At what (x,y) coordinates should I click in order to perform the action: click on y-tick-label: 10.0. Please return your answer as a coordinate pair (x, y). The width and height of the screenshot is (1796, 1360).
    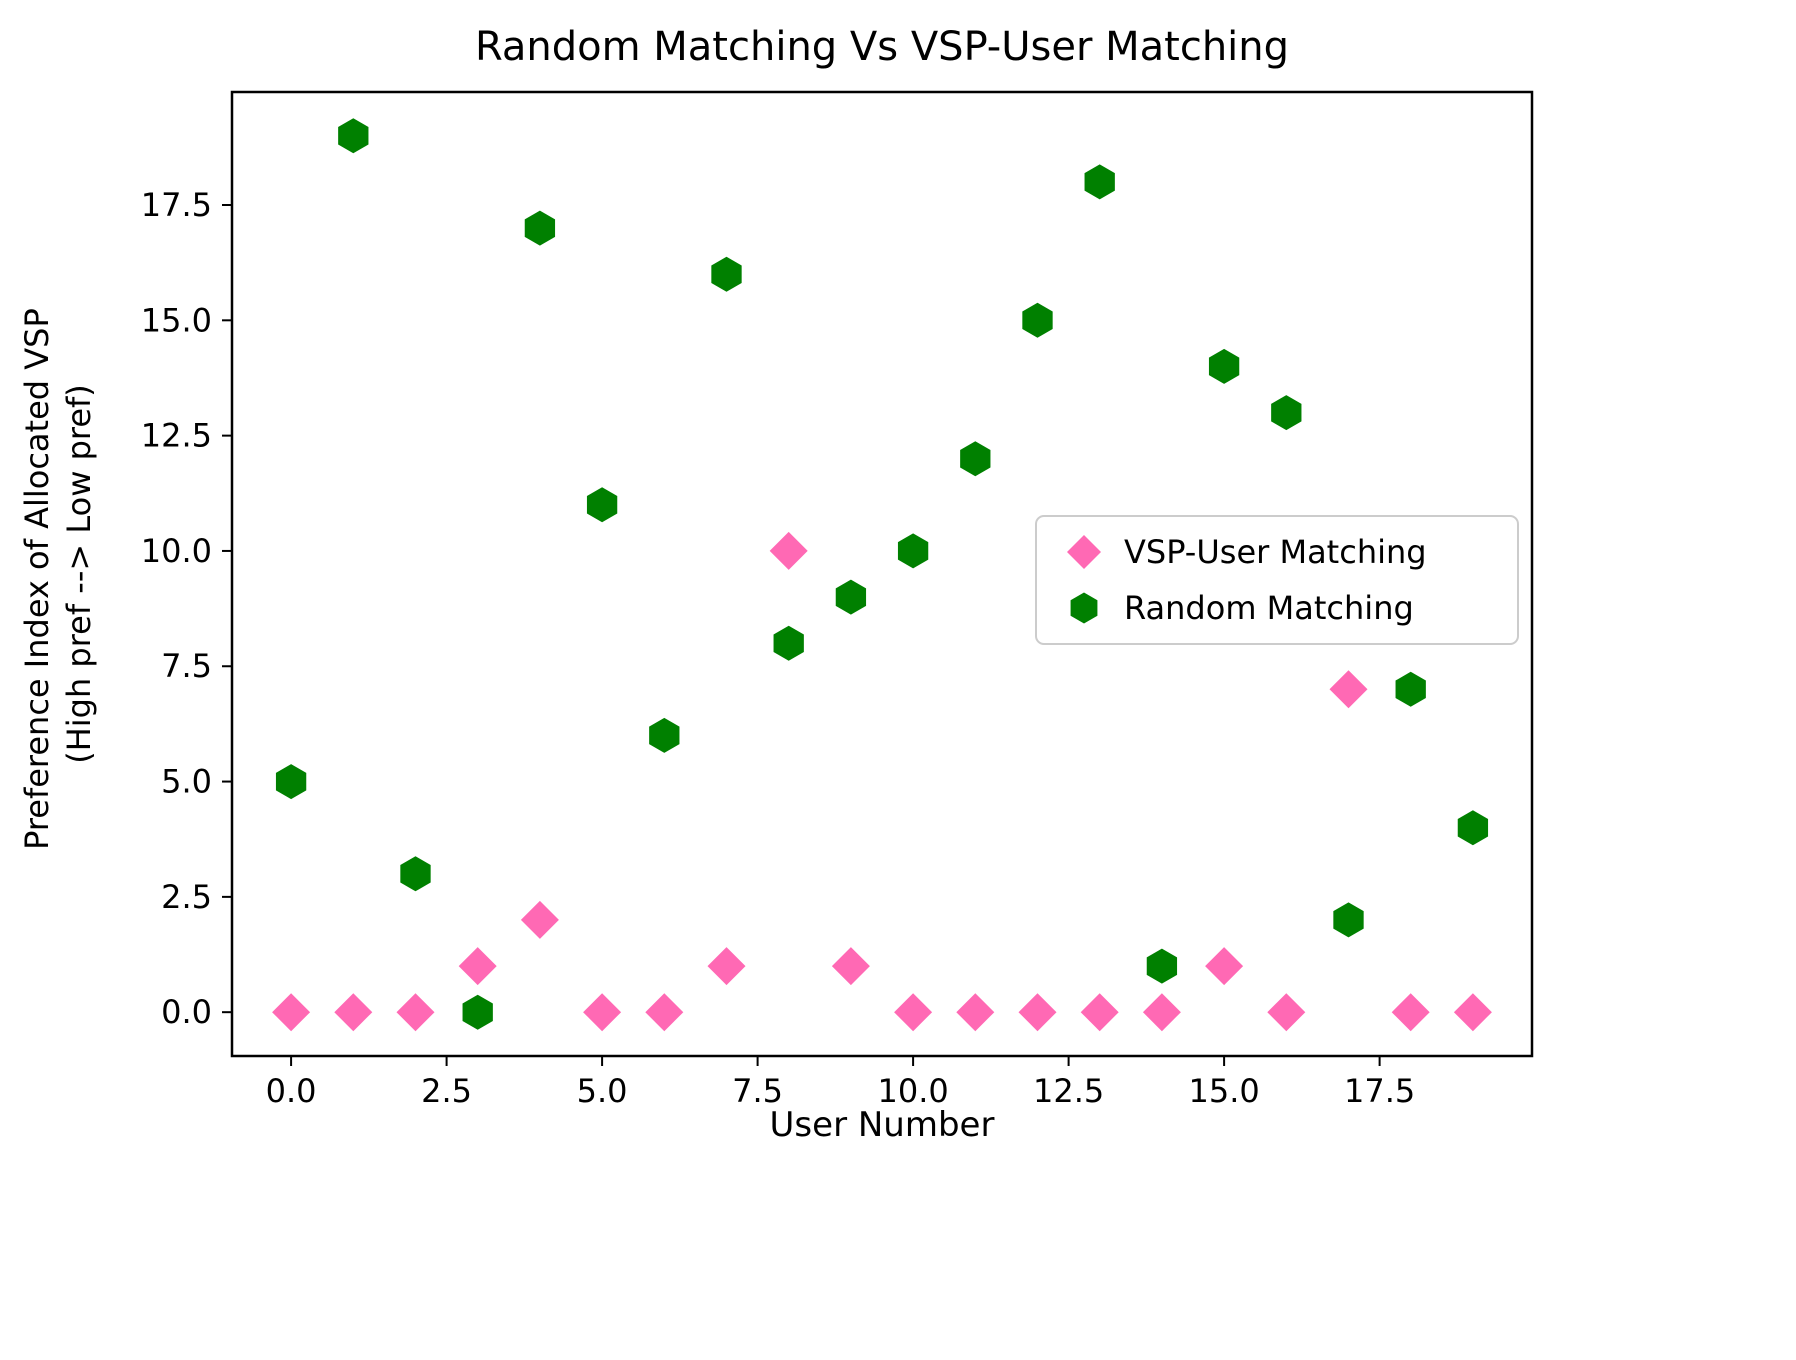
    Looking at the image, I should click on (176, 551).